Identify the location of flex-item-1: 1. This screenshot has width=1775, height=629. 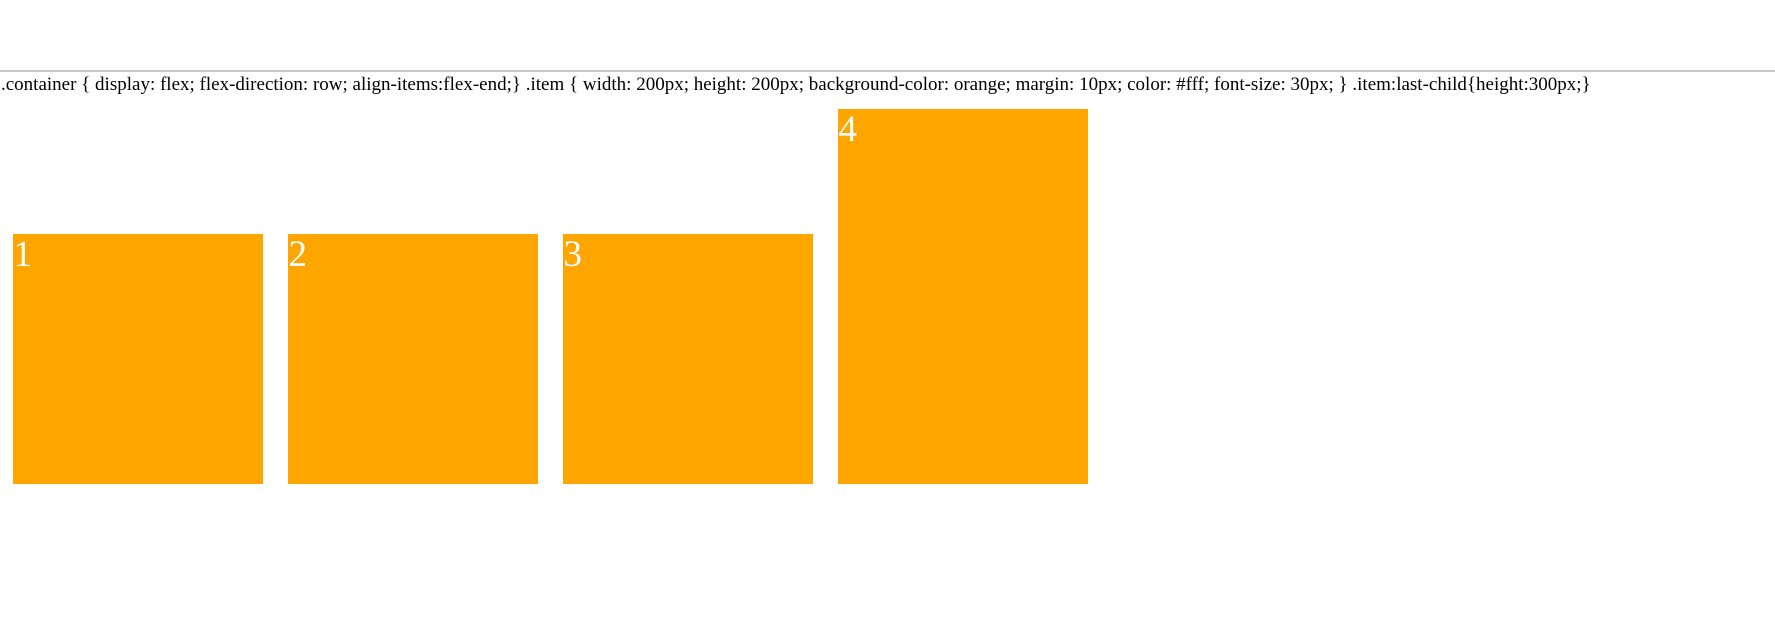
(137, 359).